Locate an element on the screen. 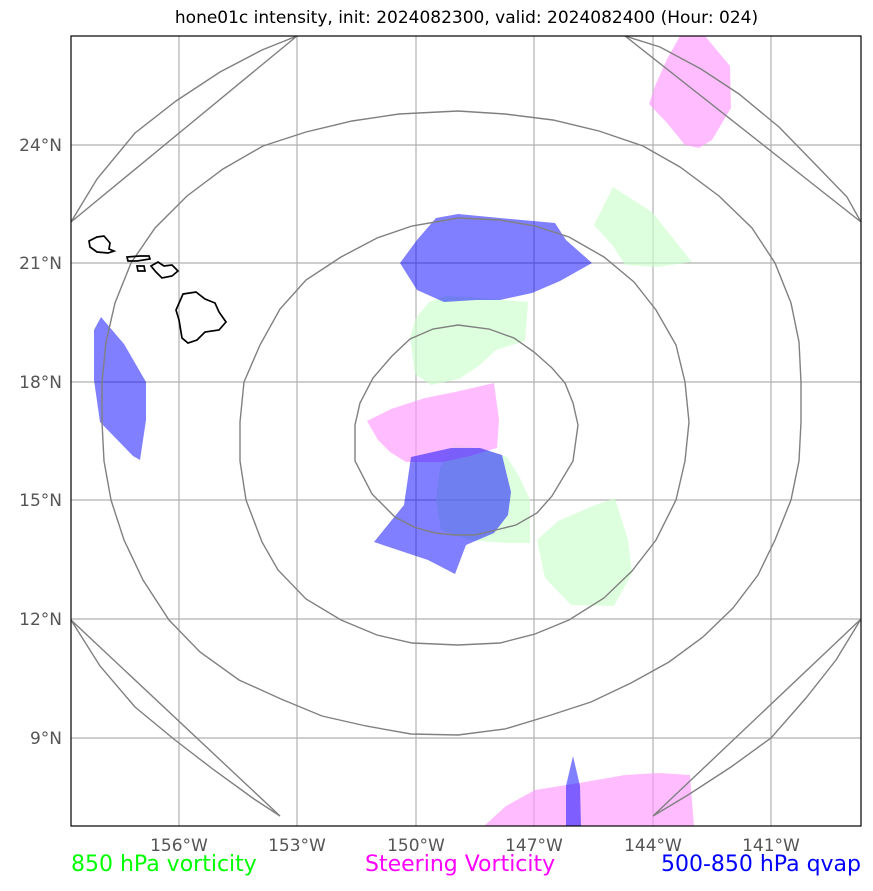 This screenshot has width=873, height=891. latitude-labels: 24°N 21°N 18°N 15°N 12°N 9°N is located at coordinates (40, 442).